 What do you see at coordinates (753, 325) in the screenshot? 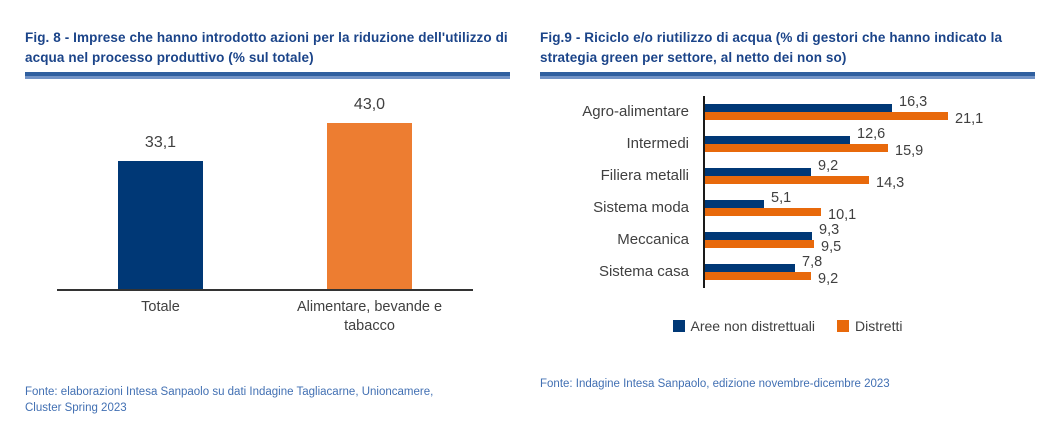
I see `legend-label: Aree non distrettuali` at bounding box center [753, 325].